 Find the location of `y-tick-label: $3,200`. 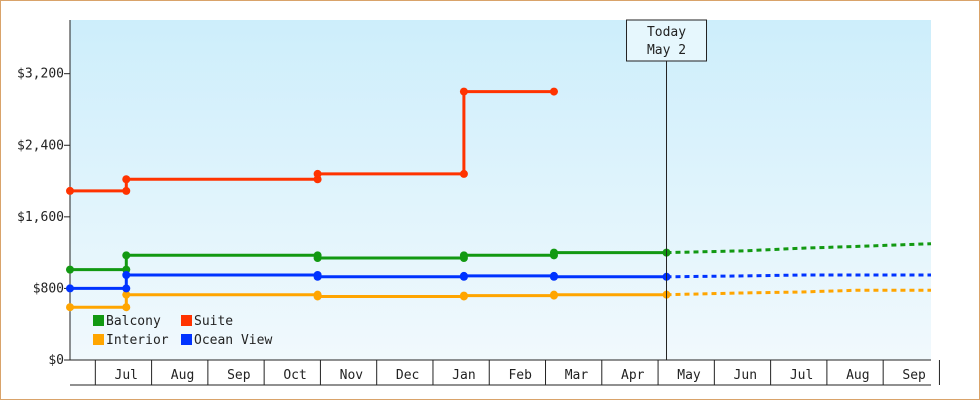

y-tick-label: $3,200 is located at coordinates (40, 74).